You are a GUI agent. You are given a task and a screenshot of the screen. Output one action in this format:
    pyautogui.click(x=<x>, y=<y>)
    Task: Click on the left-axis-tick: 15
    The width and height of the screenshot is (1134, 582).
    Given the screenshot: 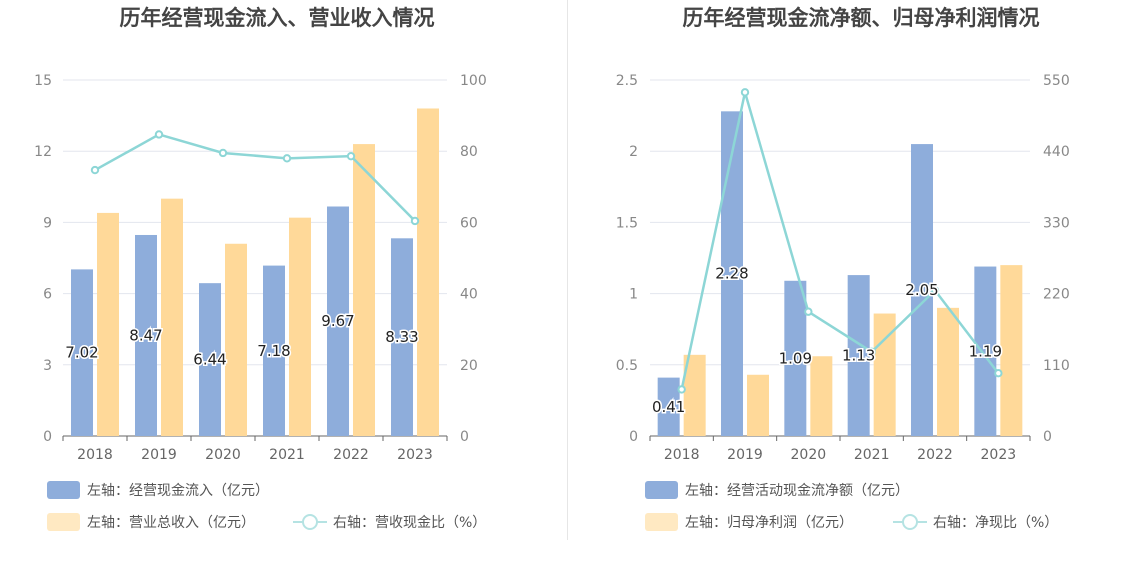 What is the action you would take?
    pyautogui.click(x=43, y=81)
    